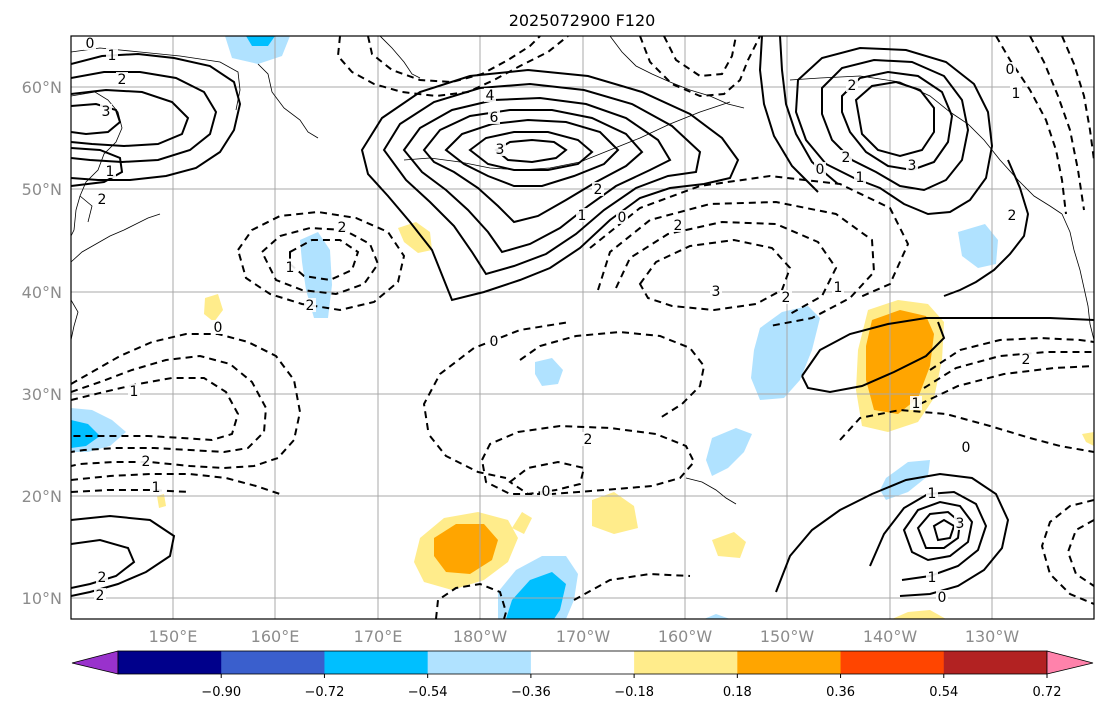 Image resolution: width=1105 pixels, height=712 pixels. What do you see at coordinates (75, 320) in the screenshot?
I see `coastline-japan` at bounding box center [75, 320].